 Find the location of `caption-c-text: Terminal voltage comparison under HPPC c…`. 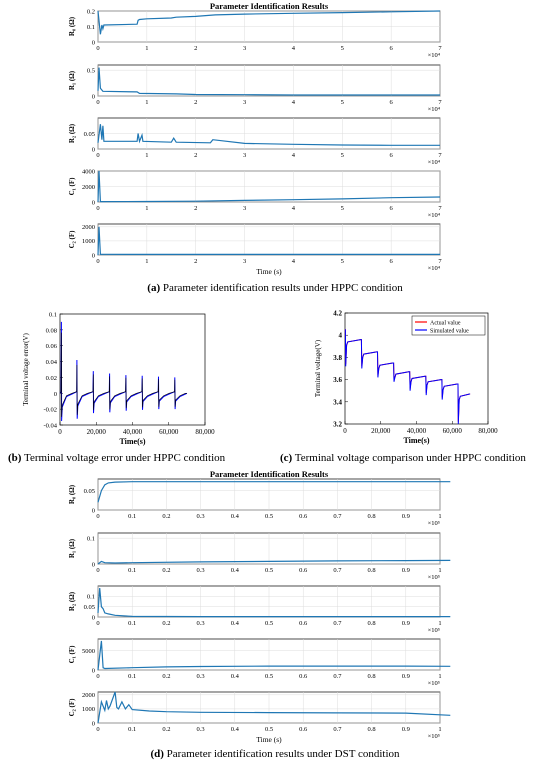

caption-c-text: Terminal voltage comparison under HPPC c… is located at coordinates (409, 458).